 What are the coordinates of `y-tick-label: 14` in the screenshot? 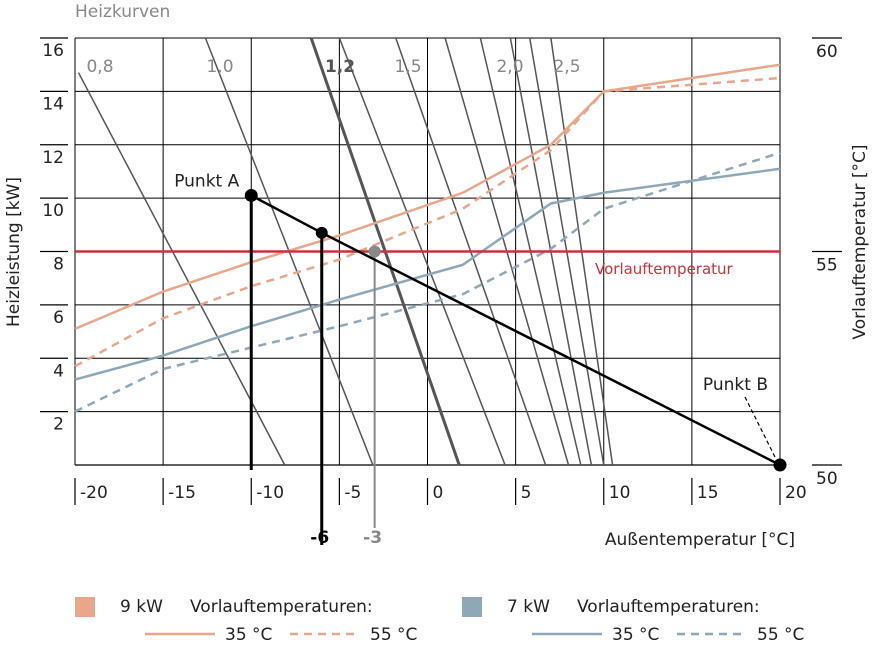 It's located at (53, 104).